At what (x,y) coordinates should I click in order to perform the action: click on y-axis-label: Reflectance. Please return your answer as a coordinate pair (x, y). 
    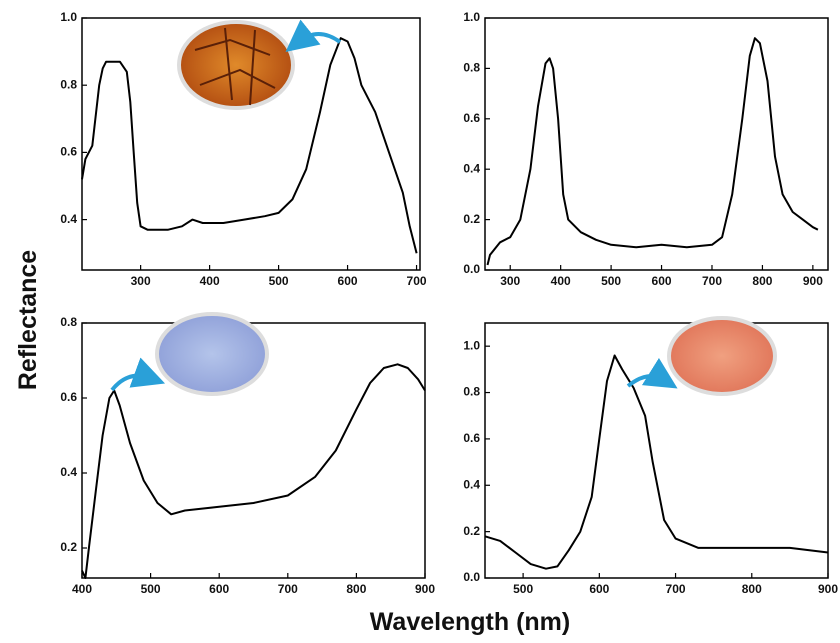
    Looking at the image, I should click on (28, 320).